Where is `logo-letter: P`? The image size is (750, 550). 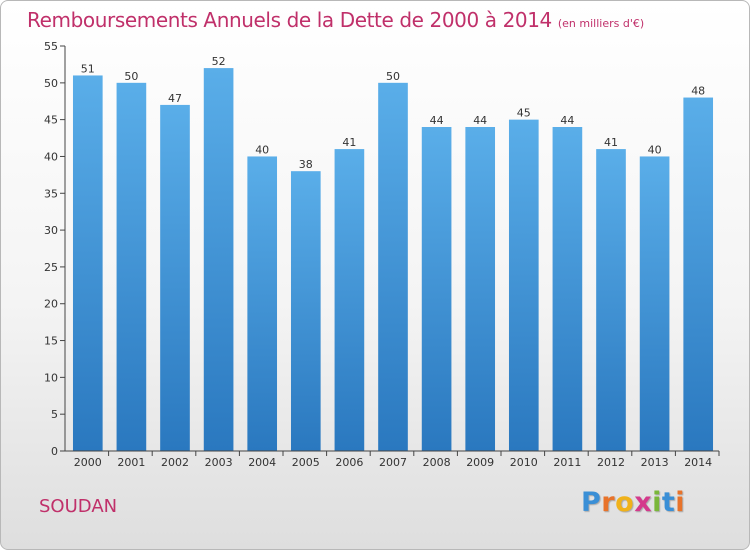 logo-letter: P is located at coordinates (591, 502).